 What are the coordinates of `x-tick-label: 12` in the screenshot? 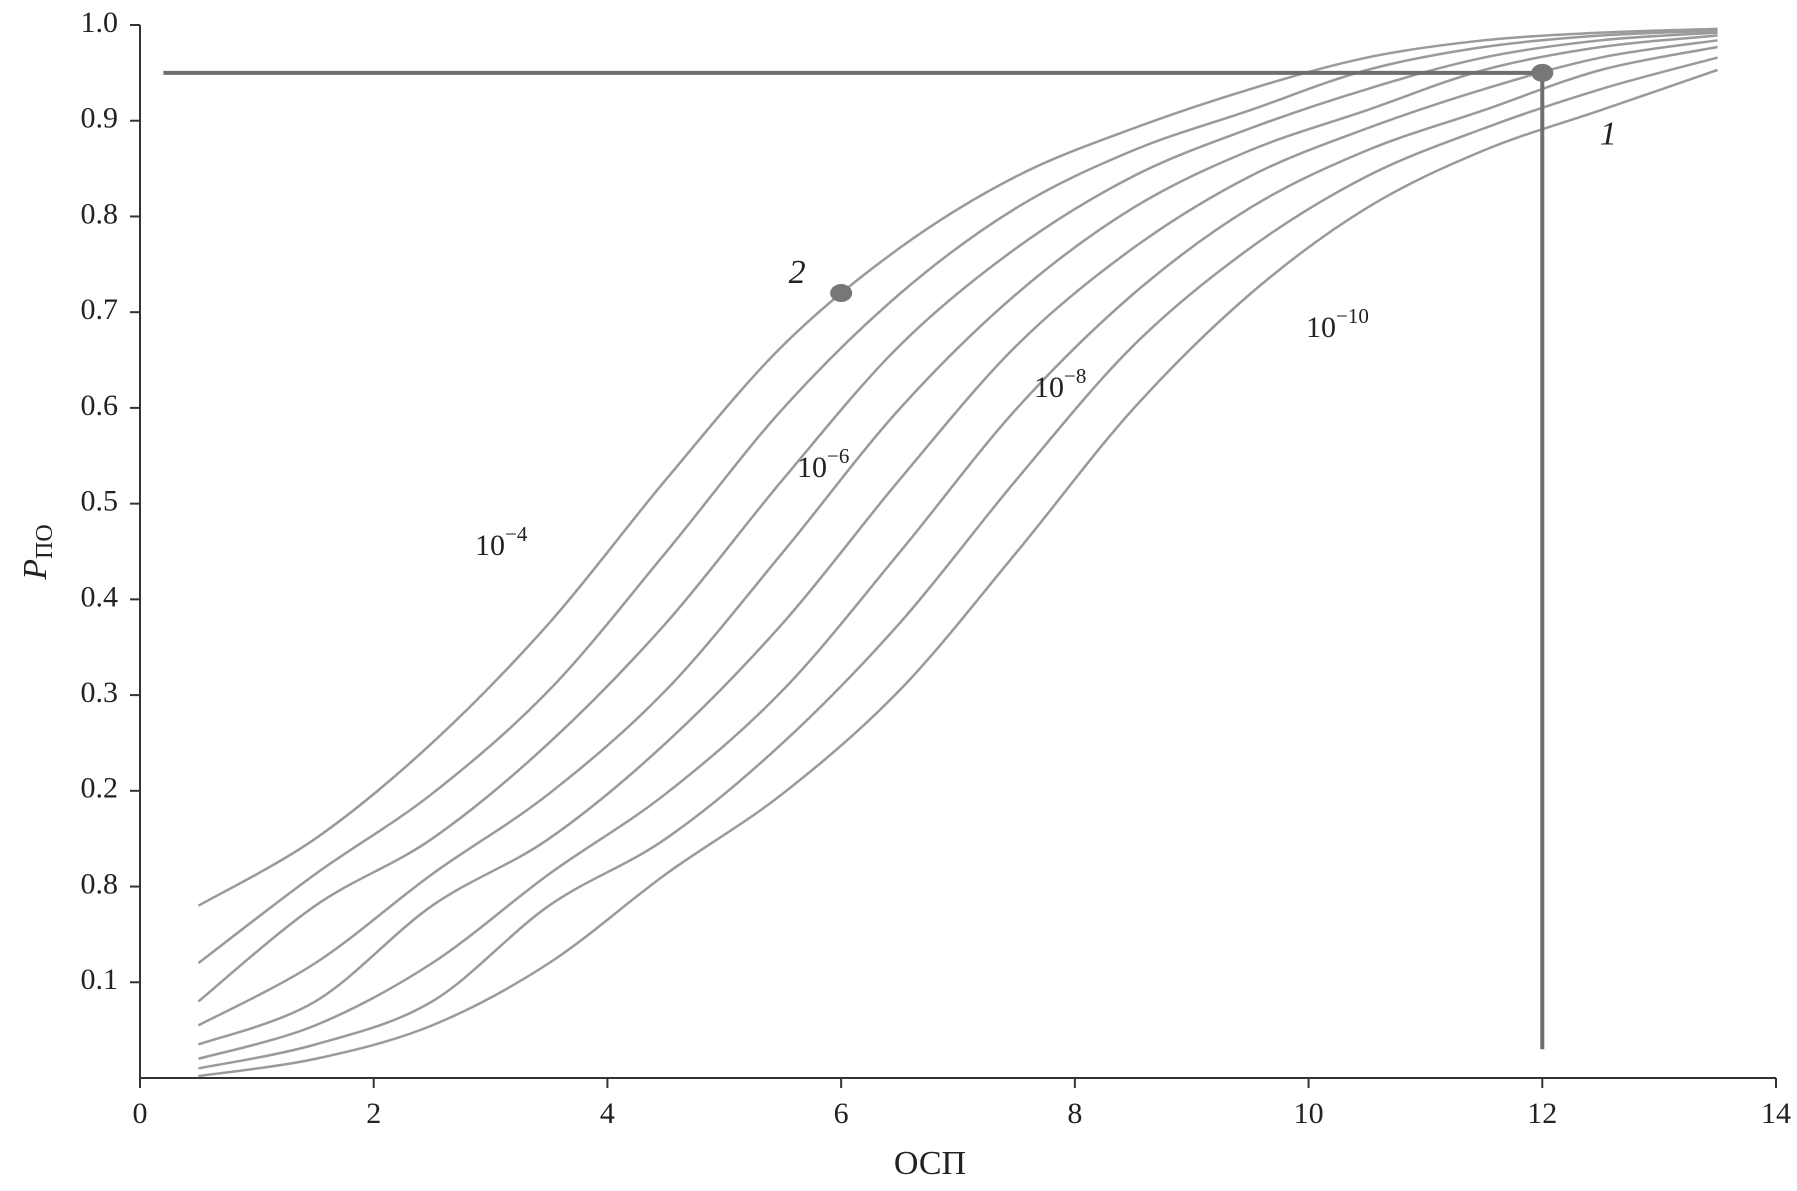 It's located at (1542, 1113).